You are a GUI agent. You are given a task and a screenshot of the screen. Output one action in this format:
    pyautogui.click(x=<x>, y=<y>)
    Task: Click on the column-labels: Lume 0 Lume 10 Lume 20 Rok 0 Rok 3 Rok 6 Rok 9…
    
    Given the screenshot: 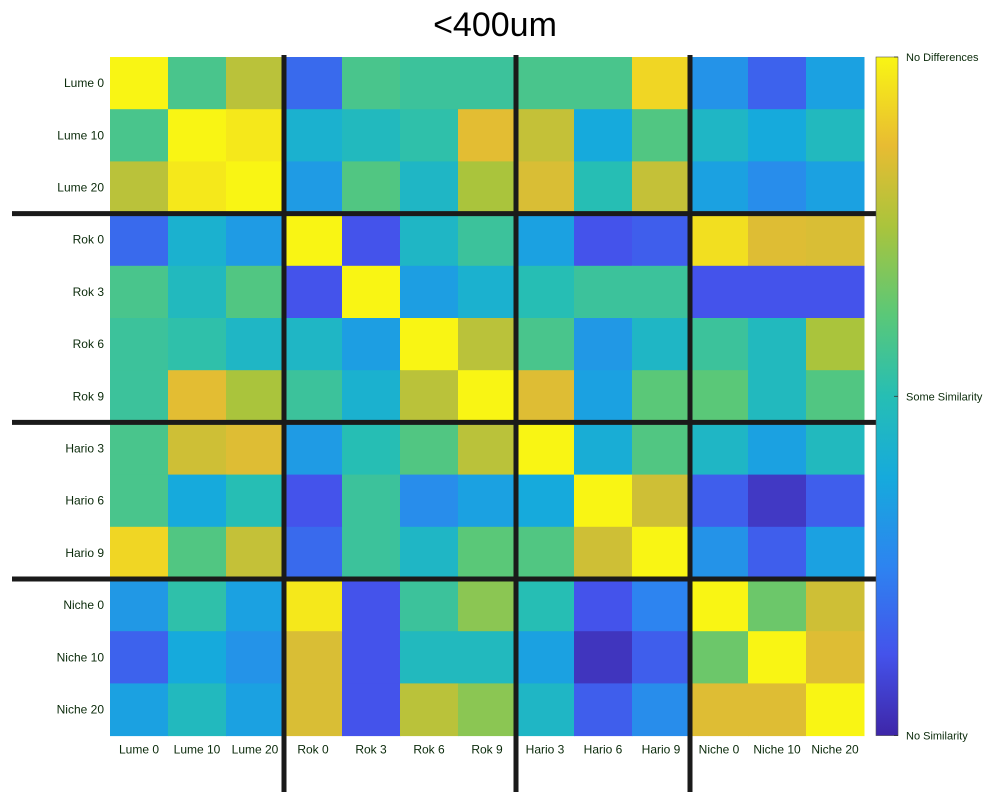 What is the action you would take?
    pyautogui.click(x=489, y=750)
    